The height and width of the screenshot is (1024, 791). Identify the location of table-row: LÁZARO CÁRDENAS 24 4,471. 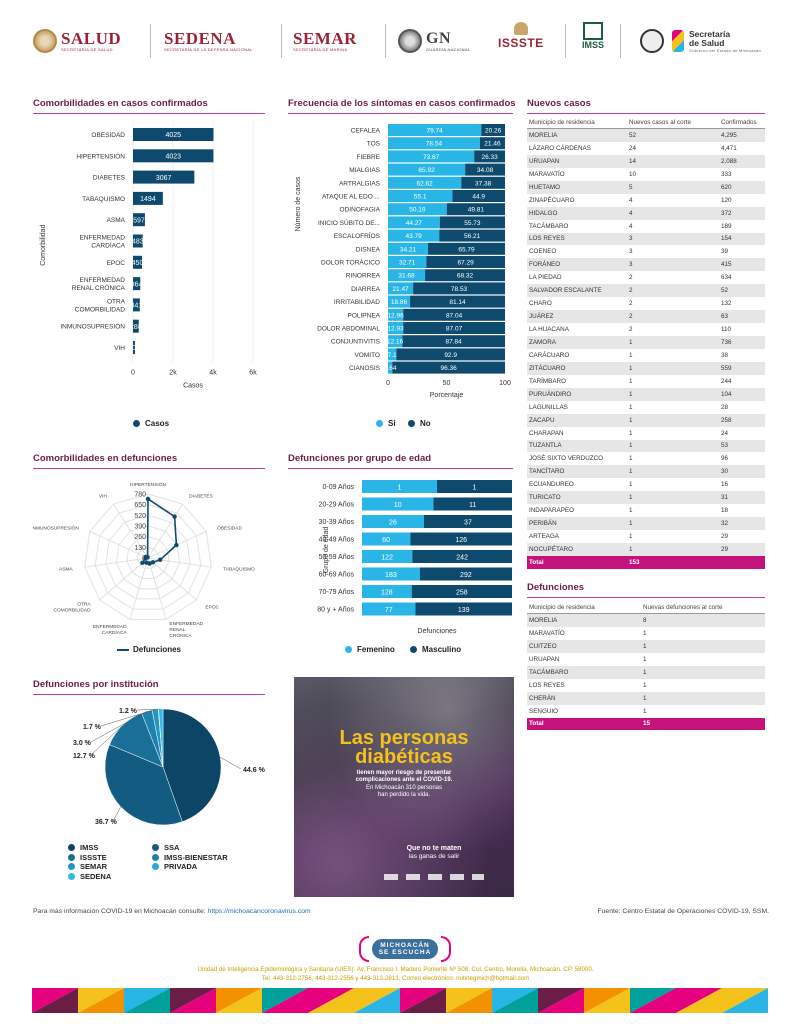
(646, 148).